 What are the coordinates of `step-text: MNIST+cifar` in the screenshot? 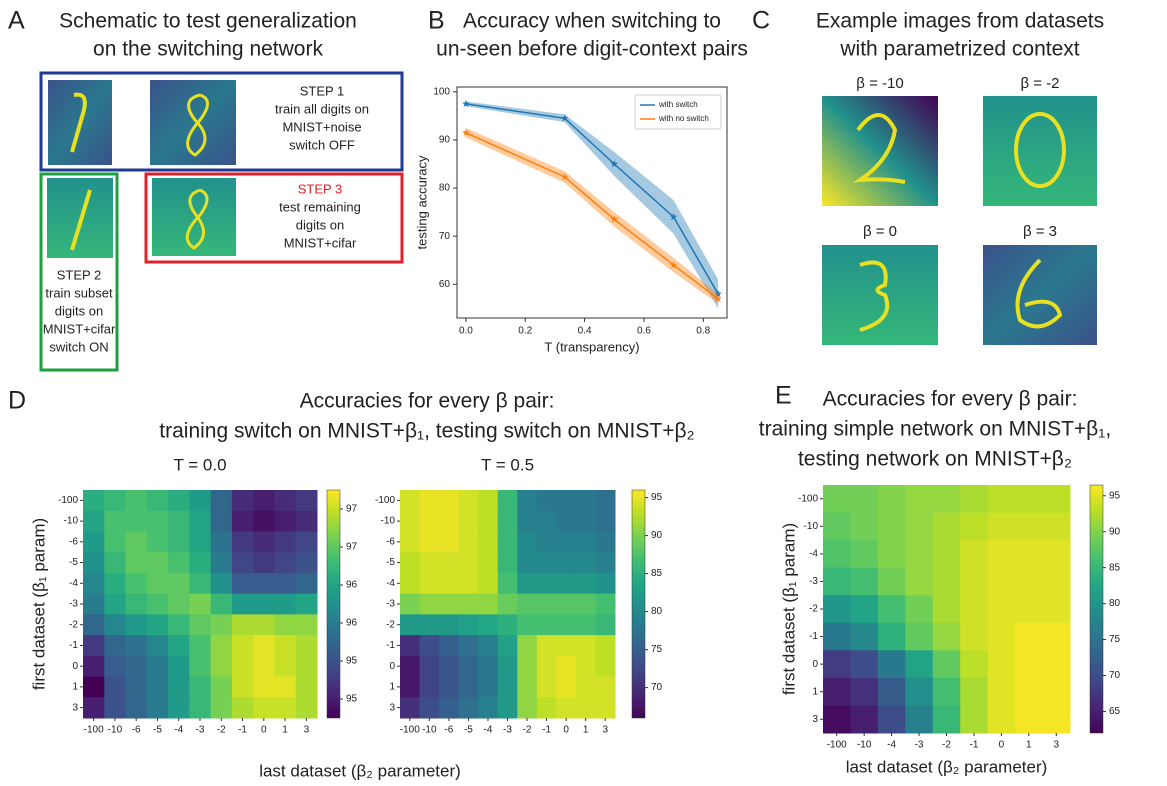 It's located at (79, 328).